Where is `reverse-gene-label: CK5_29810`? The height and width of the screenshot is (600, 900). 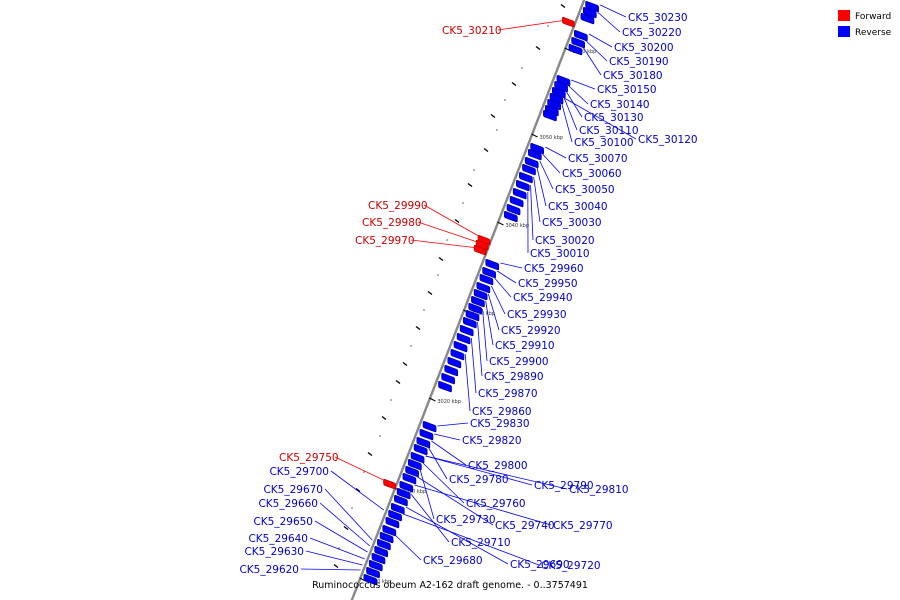
reverse-gene-label: CK5_29810 is located at coordinates (599, 490).